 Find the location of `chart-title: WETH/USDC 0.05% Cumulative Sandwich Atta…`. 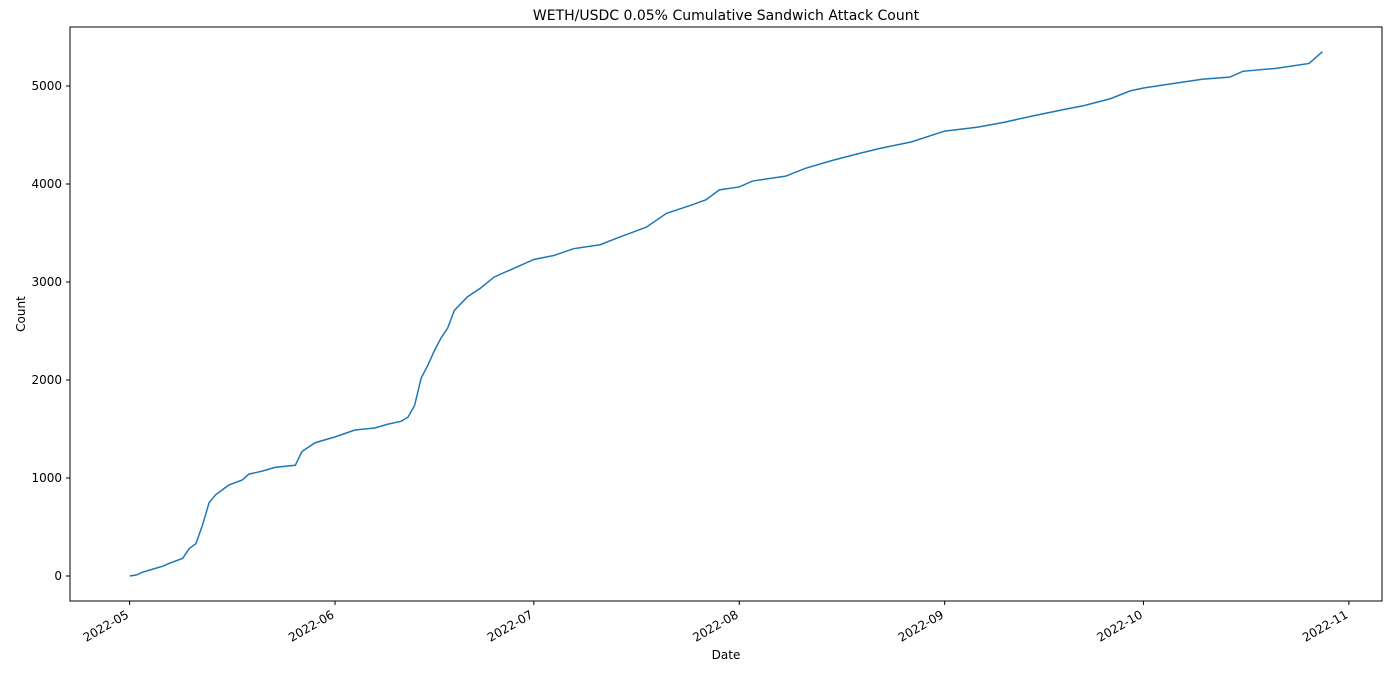

chart-title: WETH/USDC 0.05% Cumulative Sandwich Atta… is located at coordinates (726, 16).